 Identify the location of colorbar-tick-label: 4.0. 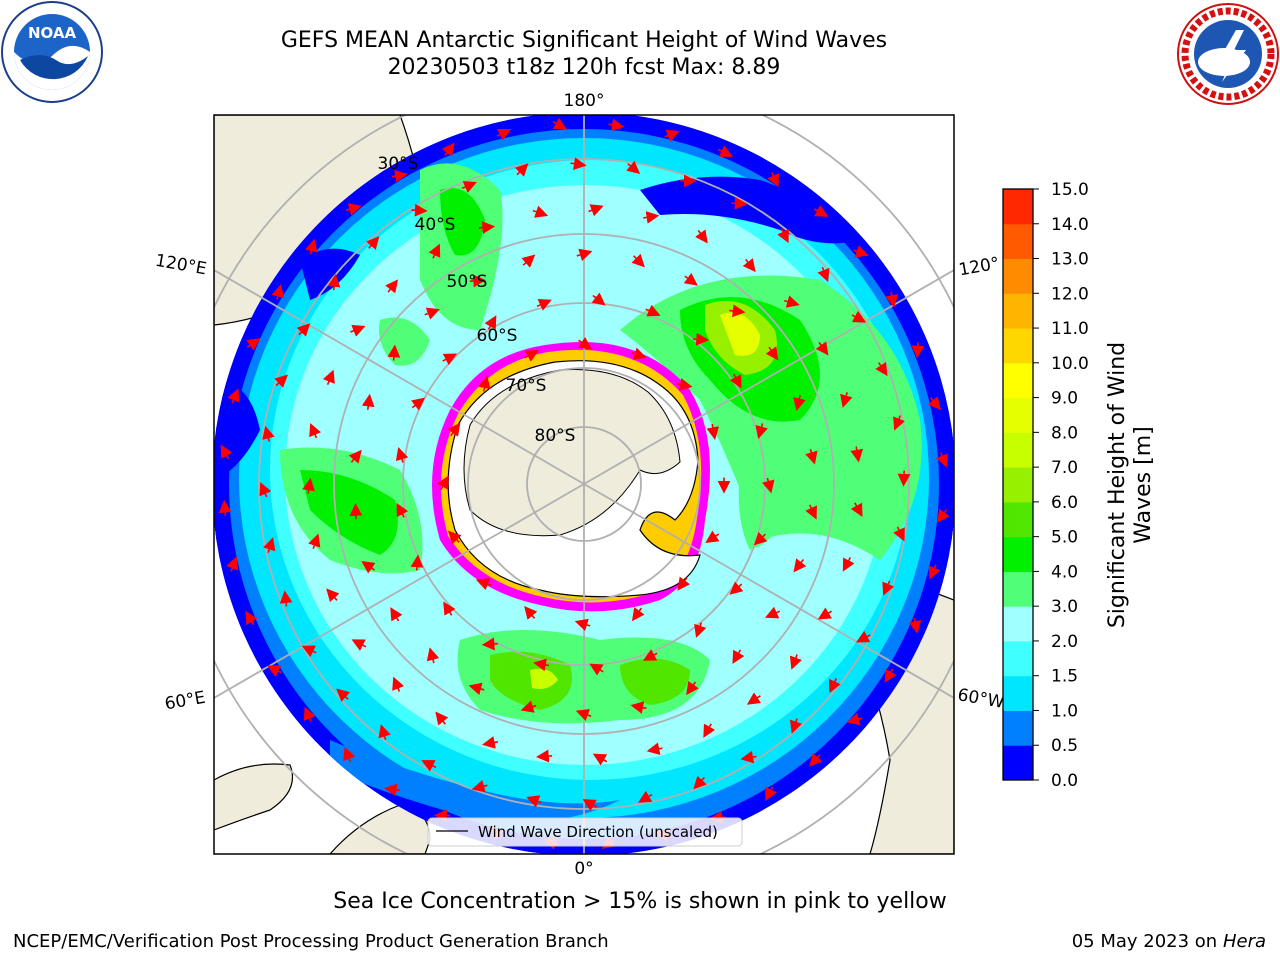
(1064, 572).